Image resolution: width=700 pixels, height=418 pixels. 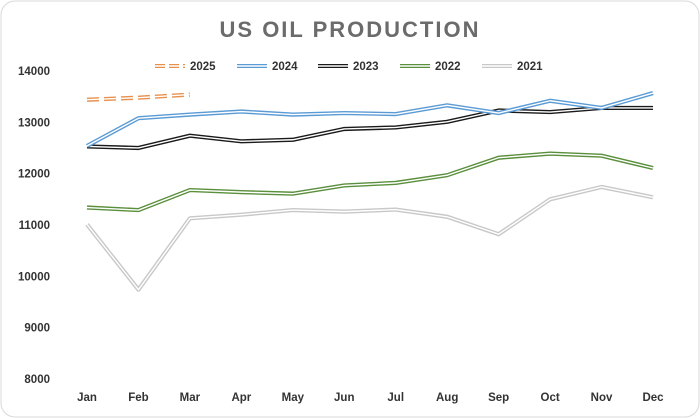 I want to click on x-tick-label: Apr, so click(x=241, y=398).